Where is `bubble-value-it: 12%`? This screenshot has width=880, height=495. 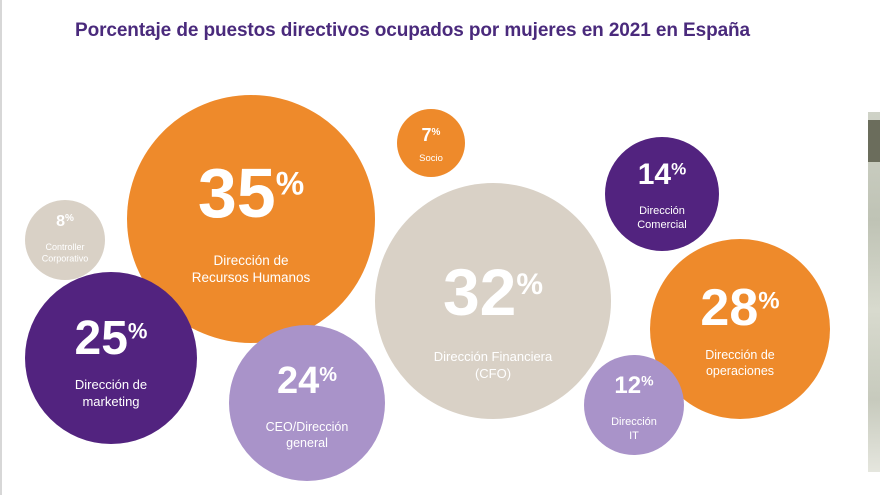
bubble-value-it: 12% is located at coordinates (634, 385).